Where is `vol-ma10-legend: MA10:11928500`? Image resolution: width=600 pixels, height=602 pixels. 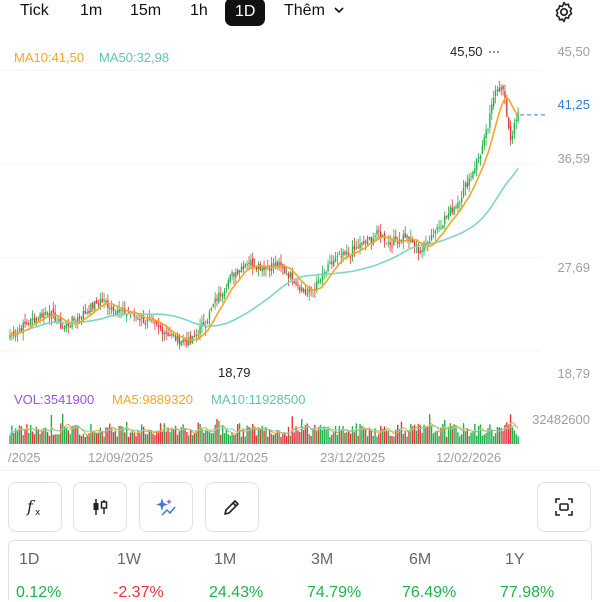 vol-ma10-legend: MA10:11928500 is located at coordinates (258, 399).